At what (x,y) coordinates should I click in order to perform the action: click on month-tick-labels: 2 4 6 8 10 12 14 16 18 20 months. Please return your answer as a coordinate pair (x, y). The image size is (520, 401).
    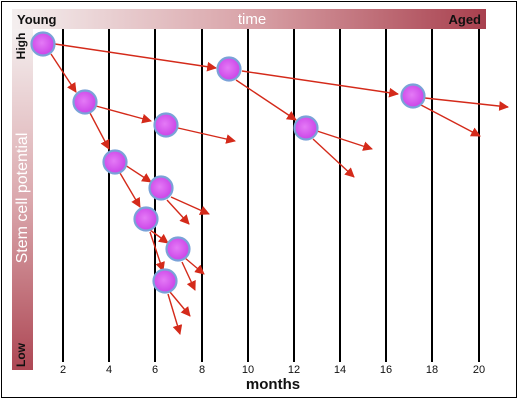
    Looking at the image, I should click on (272, 378).